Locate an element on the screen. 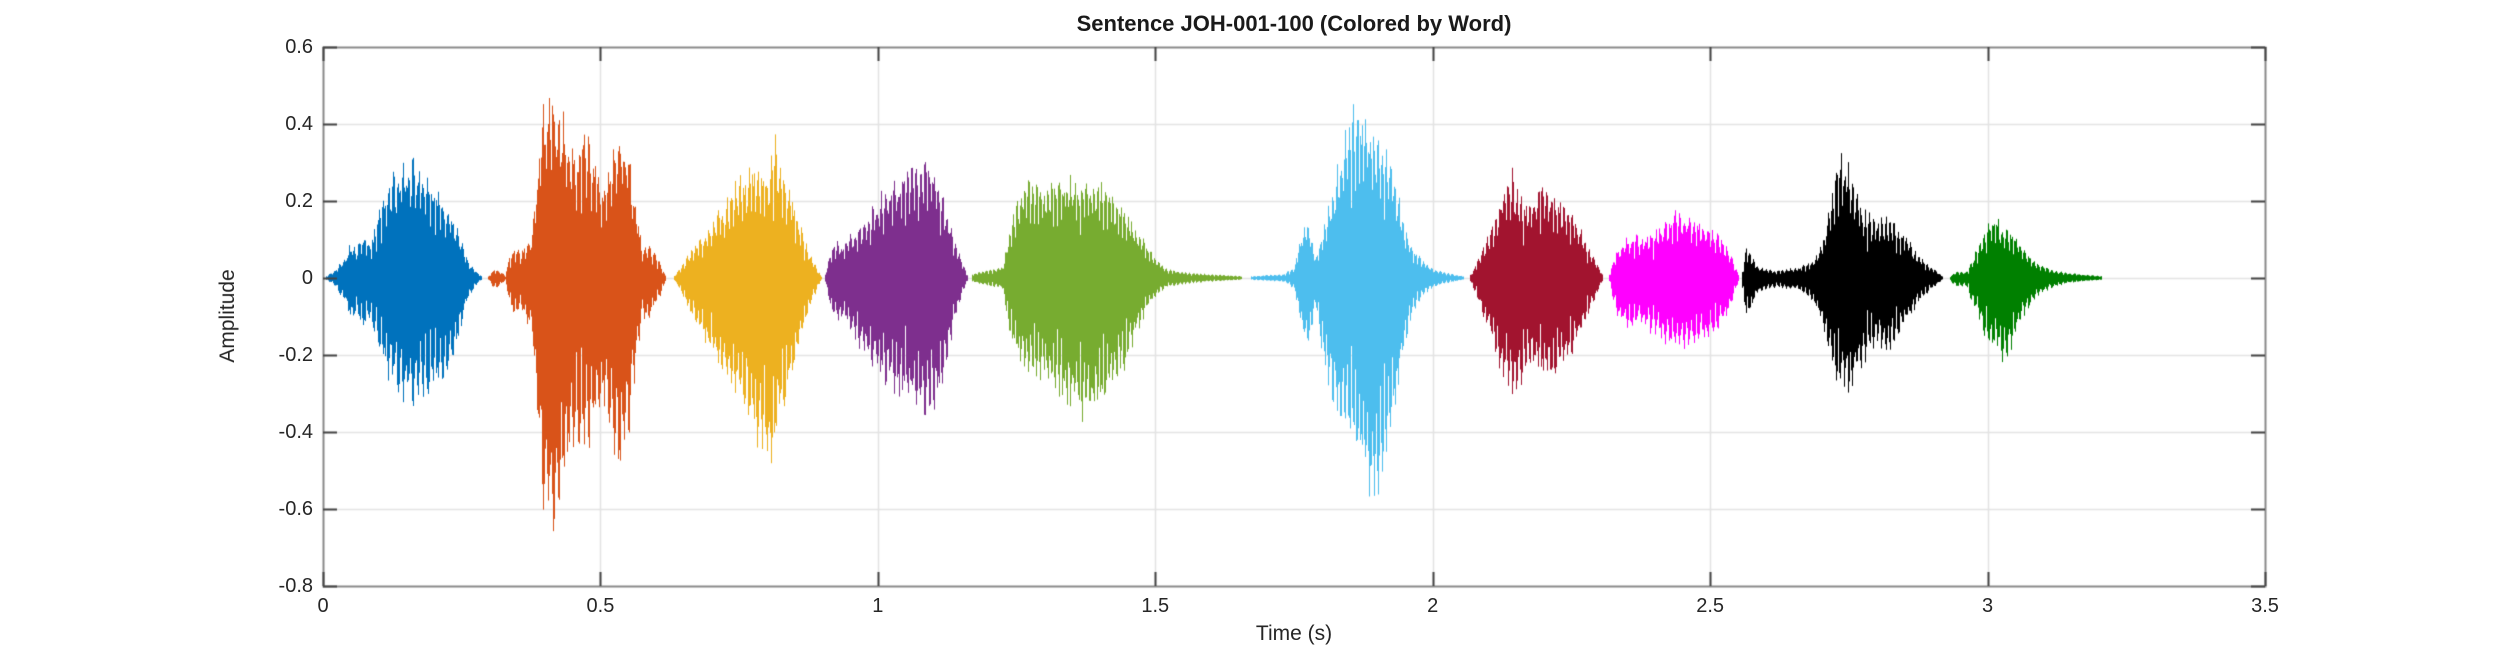  y-tick-label: 0.6 is located at coordinates (299, 47).